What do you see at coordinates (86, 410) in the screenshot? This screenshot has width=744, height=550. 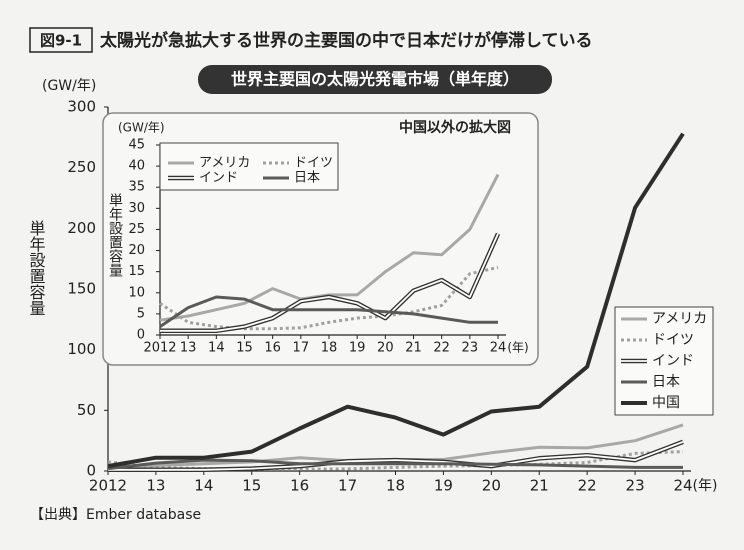 I see `y-tick-label: 50` at bounding box center [86, 410].